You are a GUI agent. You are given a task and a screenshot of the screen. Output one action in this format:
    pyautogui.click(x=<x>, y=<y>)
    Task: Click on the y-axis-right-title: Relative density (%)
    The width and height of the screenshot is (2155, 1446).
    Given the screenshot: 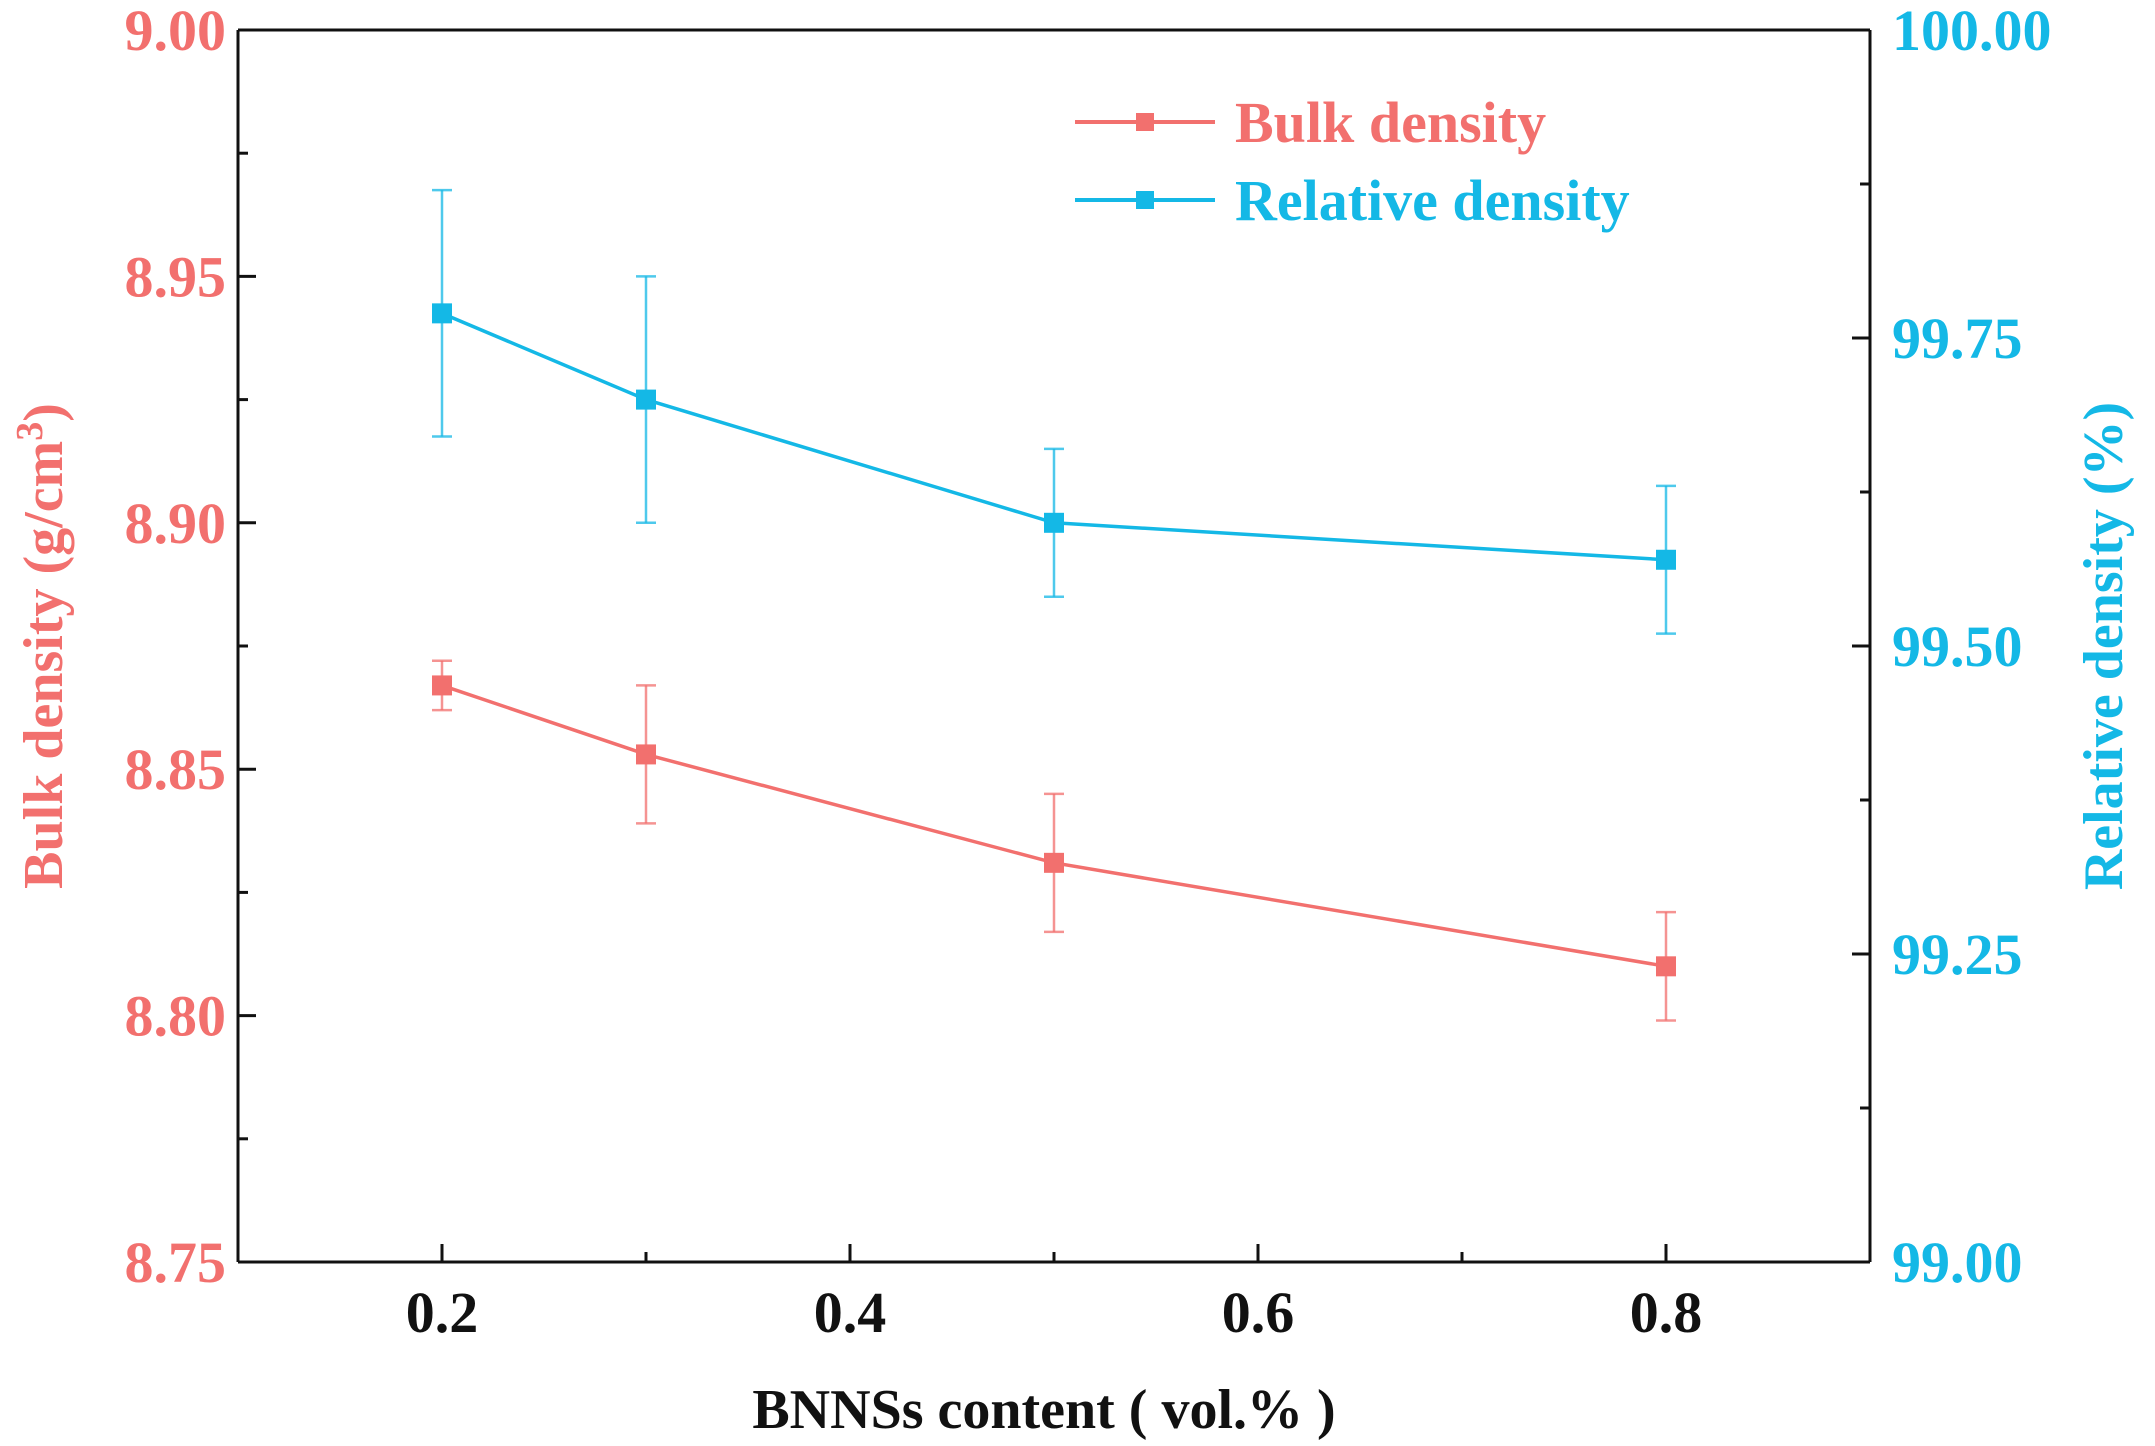 What is the action you would take?
    pyautogui.click(x=2104, y=646)
    